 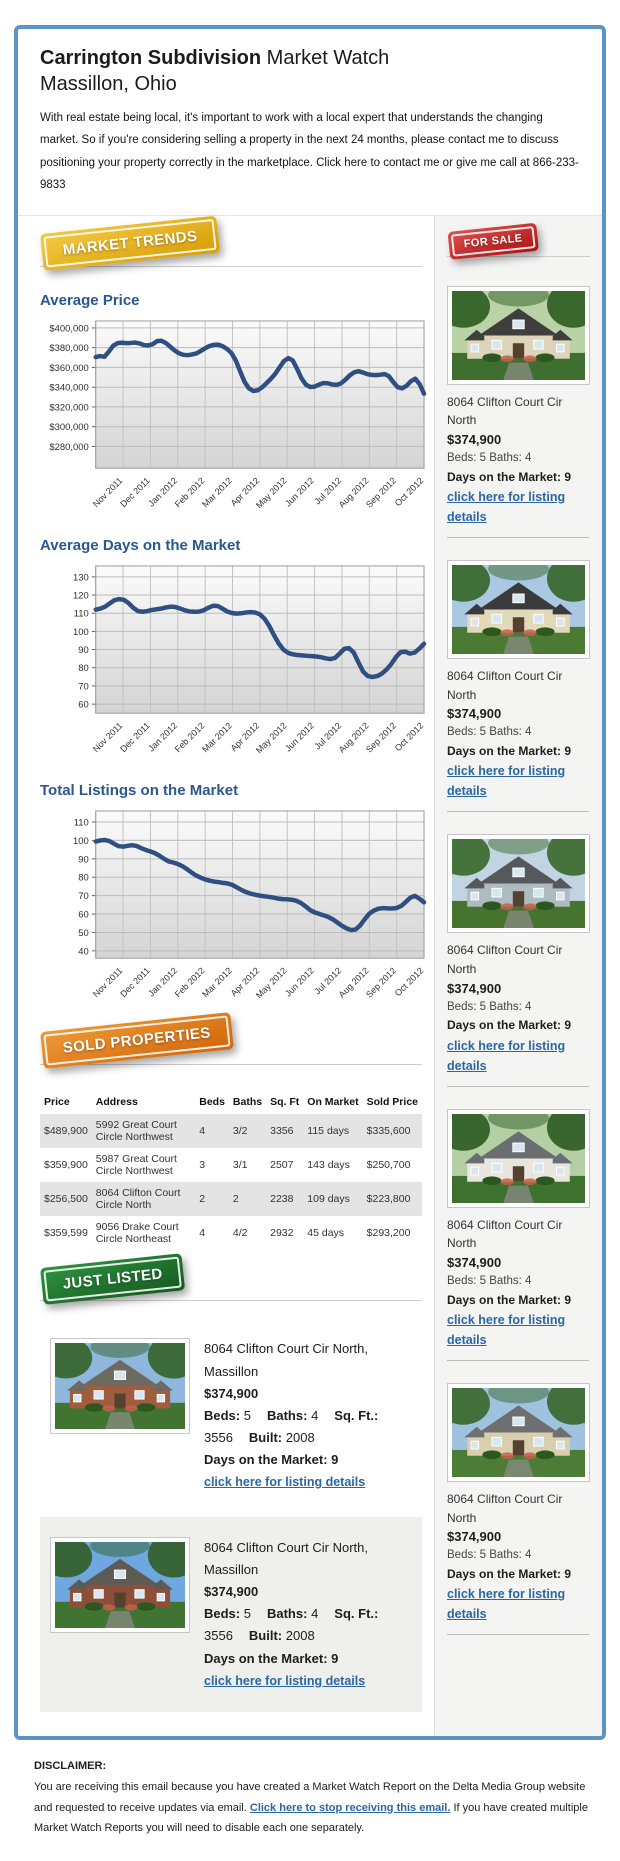 I want to click on spec-beds: Beds: 5, so click(x=227, y=1613).